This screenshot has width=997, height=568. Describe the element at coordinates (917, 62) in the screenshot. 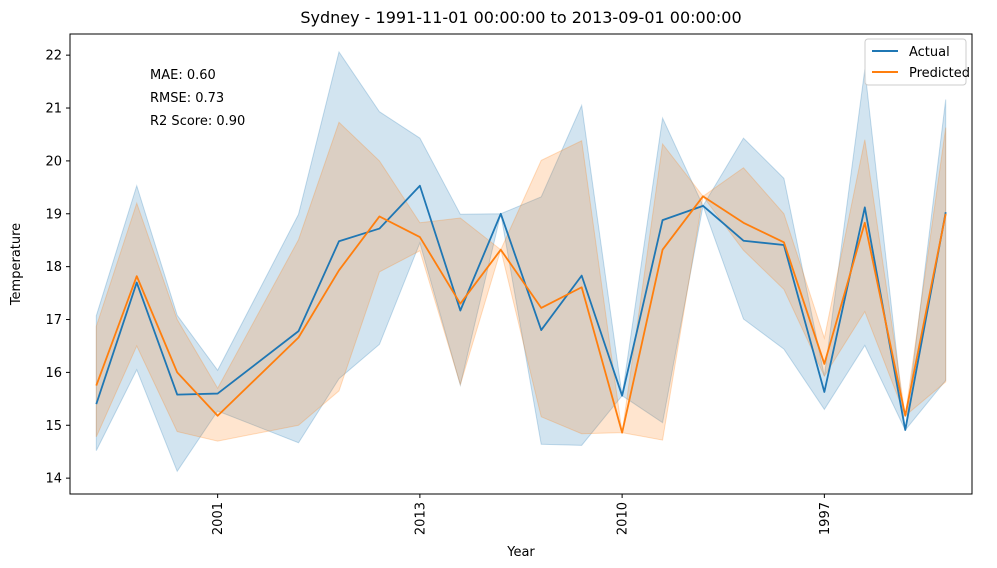

I see `legend: Actual Predicted` at that location.